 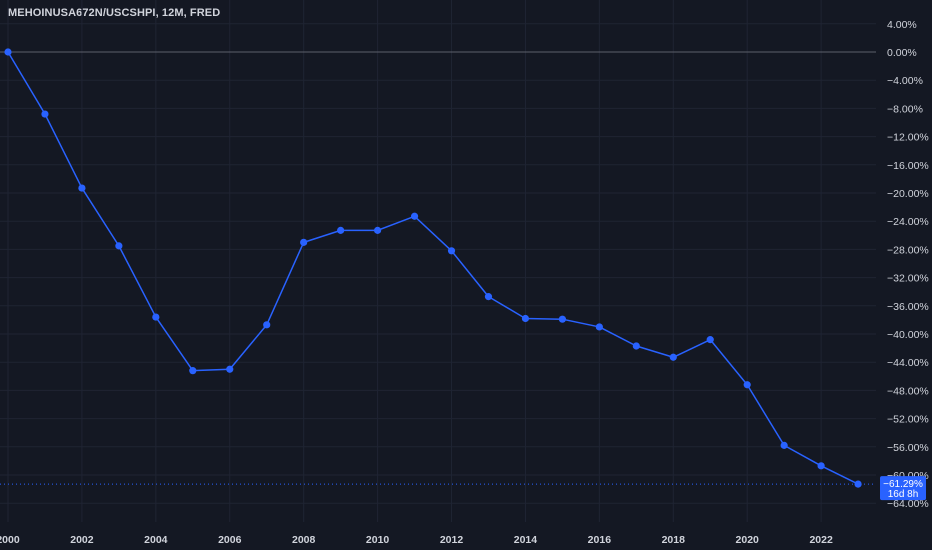 What do you see at coordinates (526, 540) in the screenshot?
I see `x-tick-label: 2014` at bounding box center [526, 540].